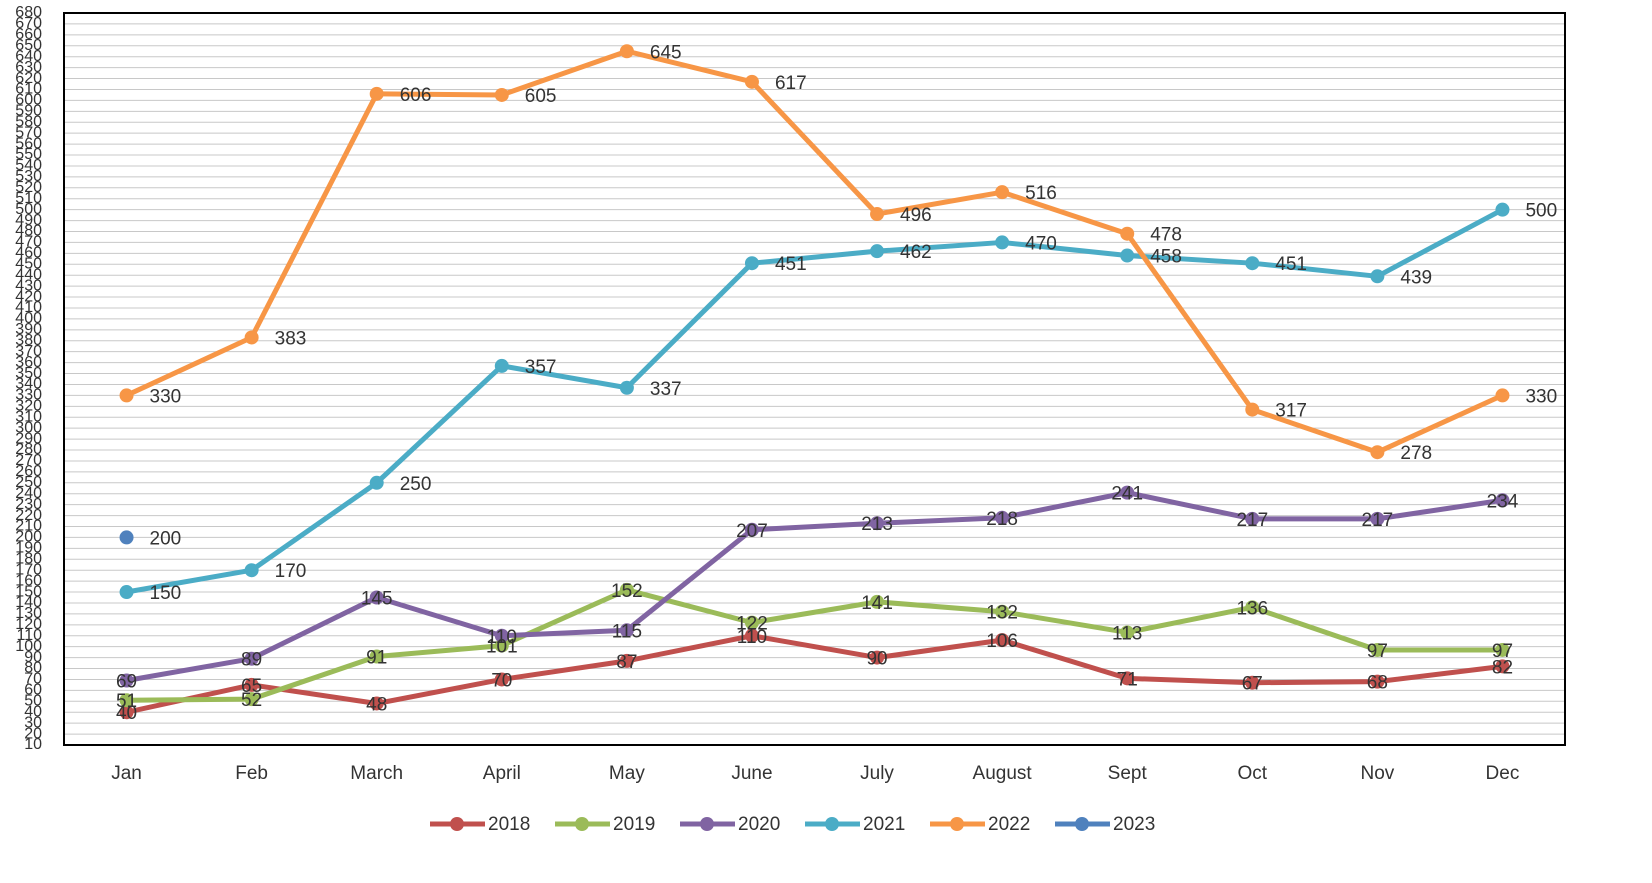 This screenshot has width=1652, height=883. I want to click on y-tick-label: 430, so click(28, 285).